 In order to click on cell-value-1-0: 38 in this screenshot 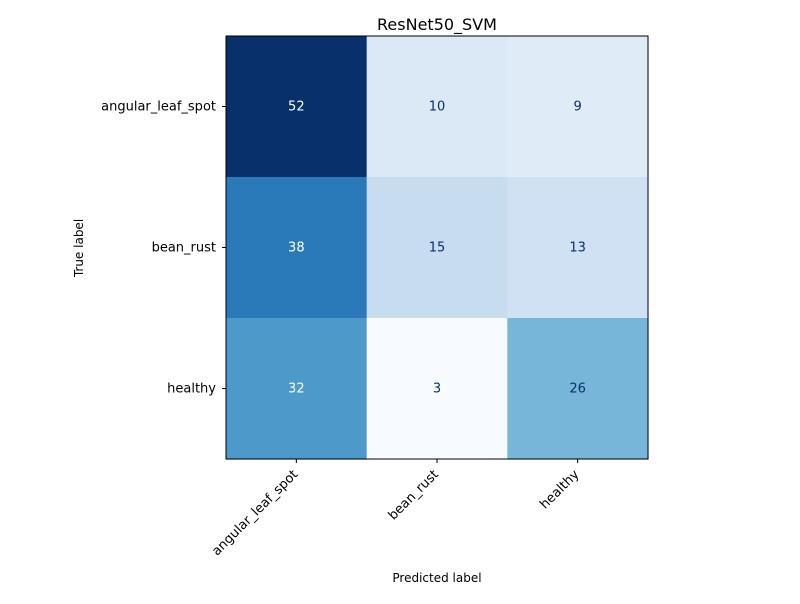, I will do `click(296, 248)`.